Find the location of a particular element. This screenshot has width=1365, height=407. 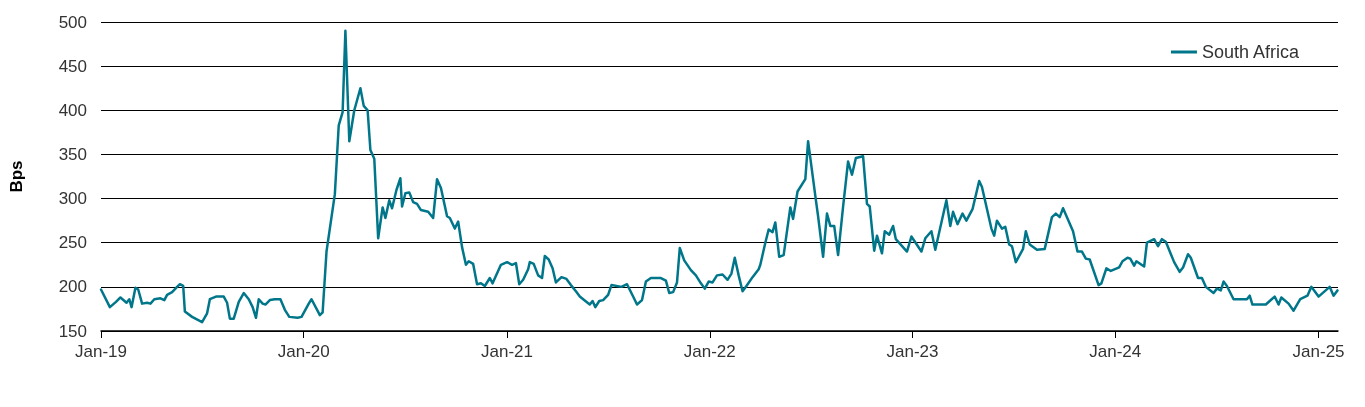

y-tick-label: 300 is located at coordinates (72, 199).